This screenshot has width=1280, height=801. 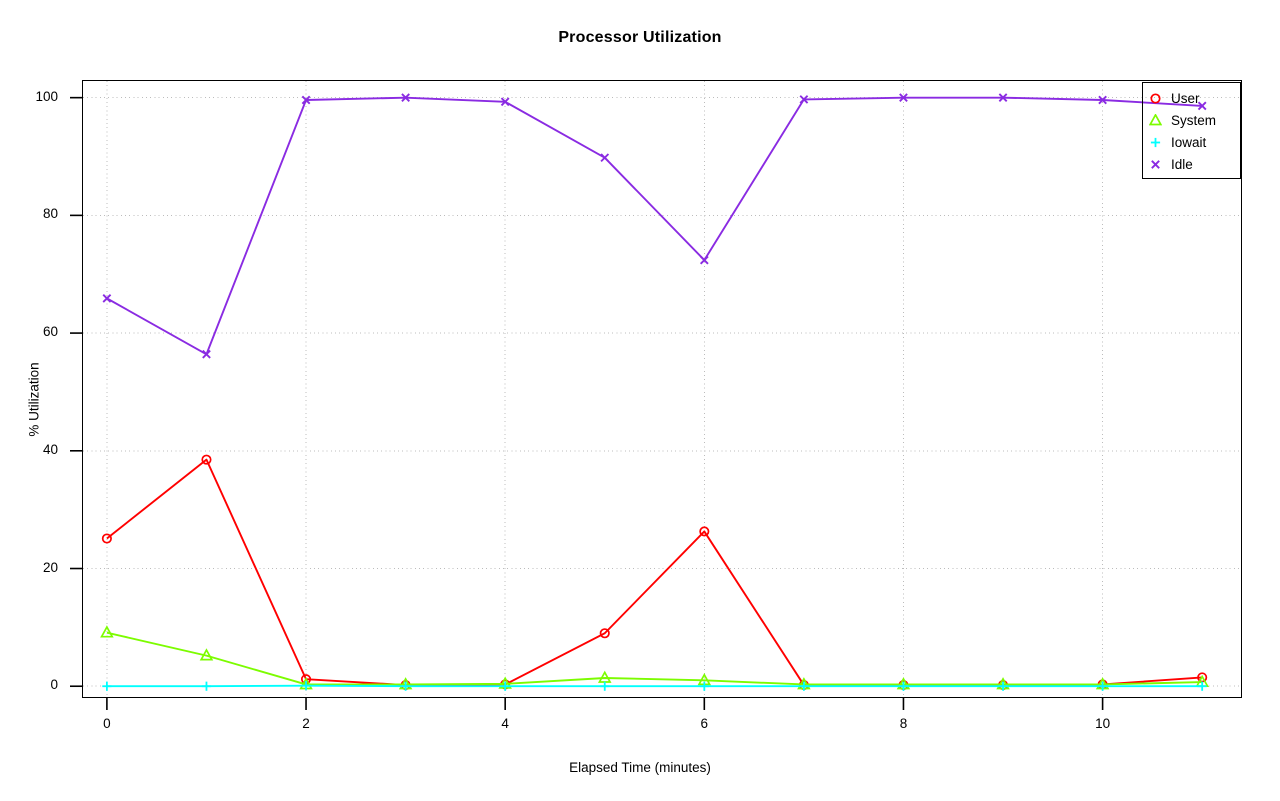 I want to click on series-iowait, so click(x=654, y=686).